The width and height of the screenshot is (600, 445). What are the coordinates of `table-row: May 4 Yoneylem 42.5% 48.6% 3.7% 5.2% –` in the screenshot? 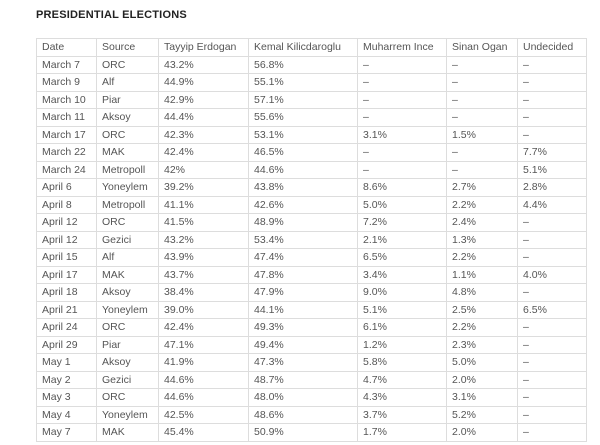 It's located at (311, 414).